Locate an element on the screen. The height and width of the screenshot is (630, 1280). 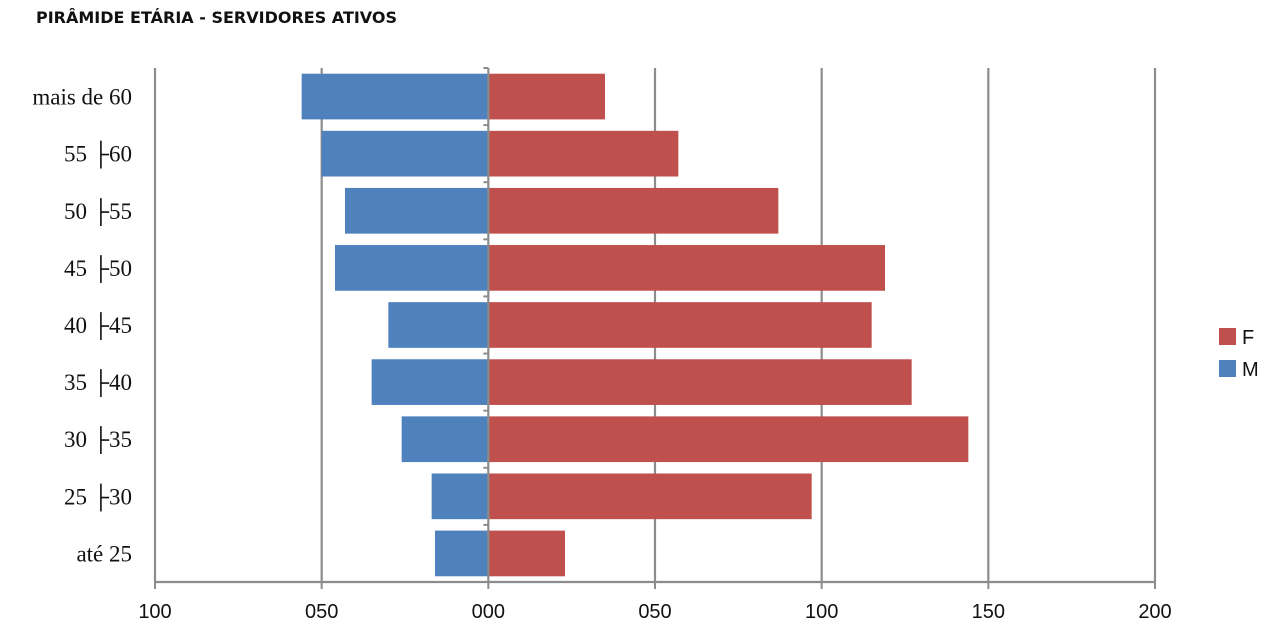
legend: FM is located at coordinates (1239, 354).